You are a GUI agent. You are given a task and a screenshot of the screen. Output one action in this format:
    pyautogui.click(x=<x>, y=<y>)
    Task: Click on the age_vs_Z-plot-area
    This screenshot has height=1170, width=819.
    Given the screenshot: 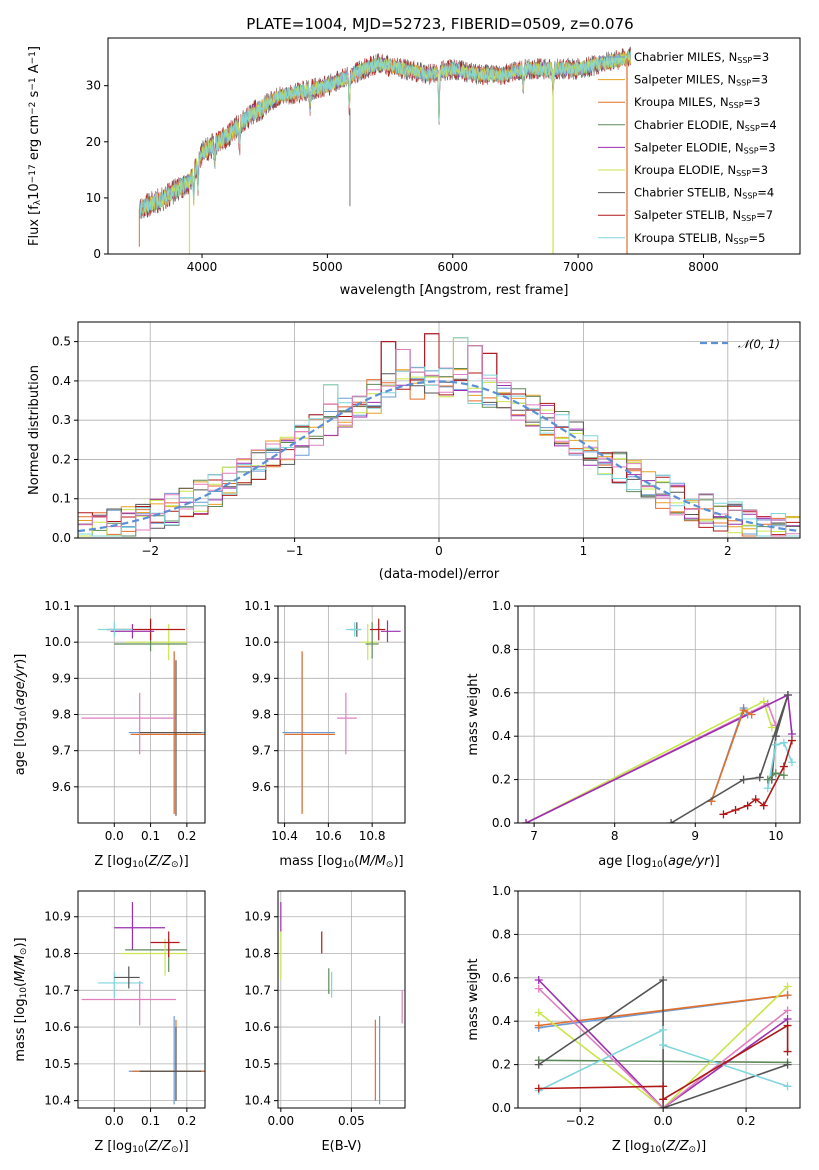 What is the action you would take?
    pyautogui.click(x=143, y=717)
    